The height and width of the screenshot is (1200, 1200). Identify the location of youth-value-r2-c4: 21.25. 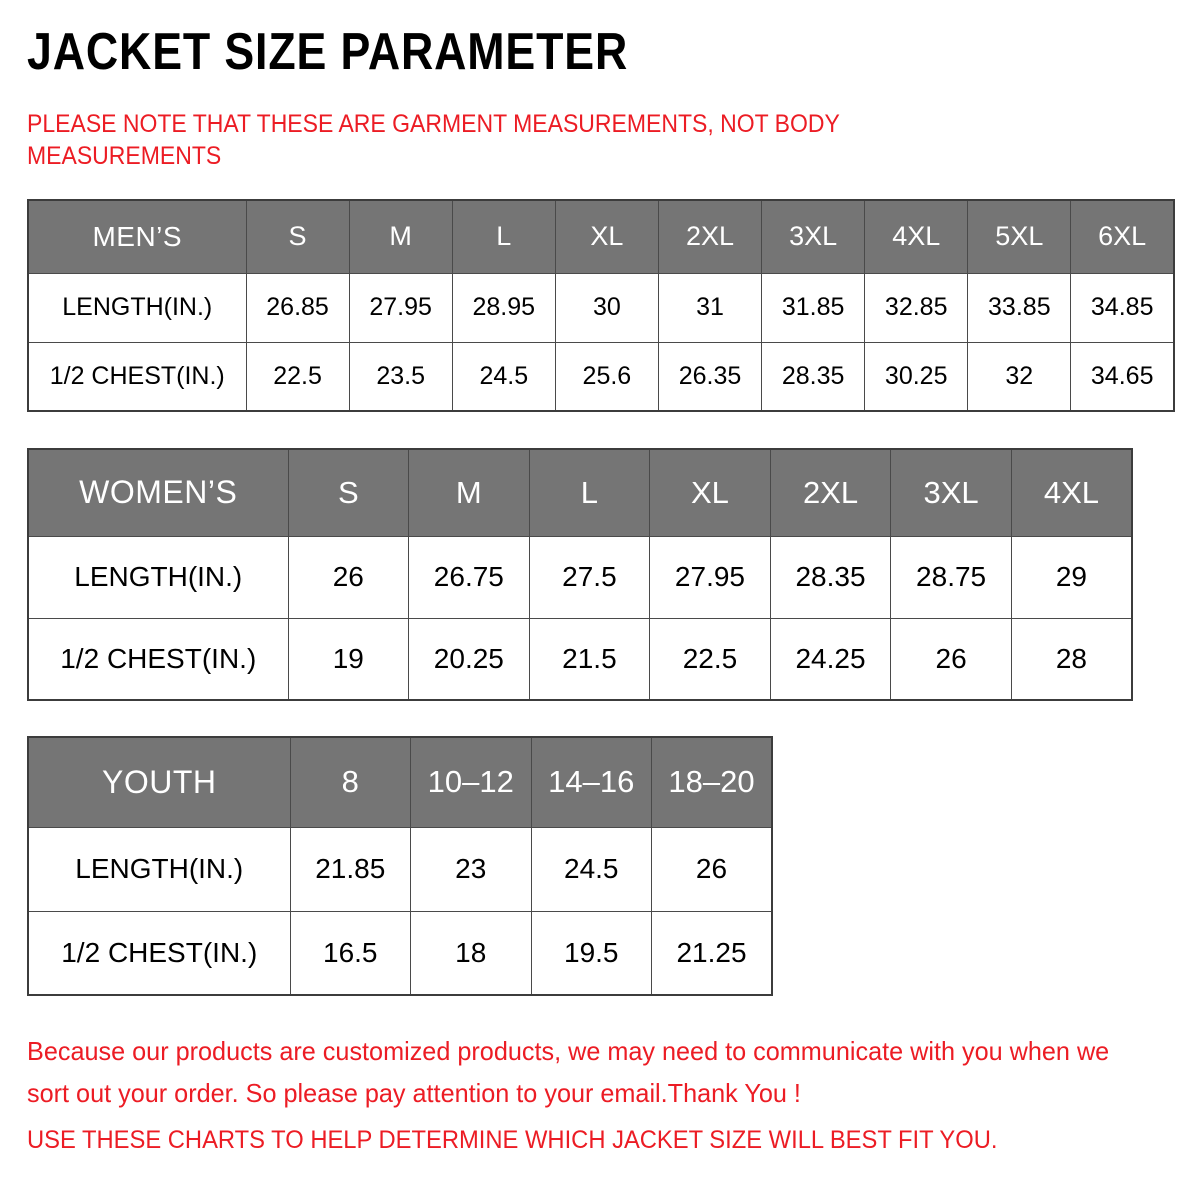
(712, 953).